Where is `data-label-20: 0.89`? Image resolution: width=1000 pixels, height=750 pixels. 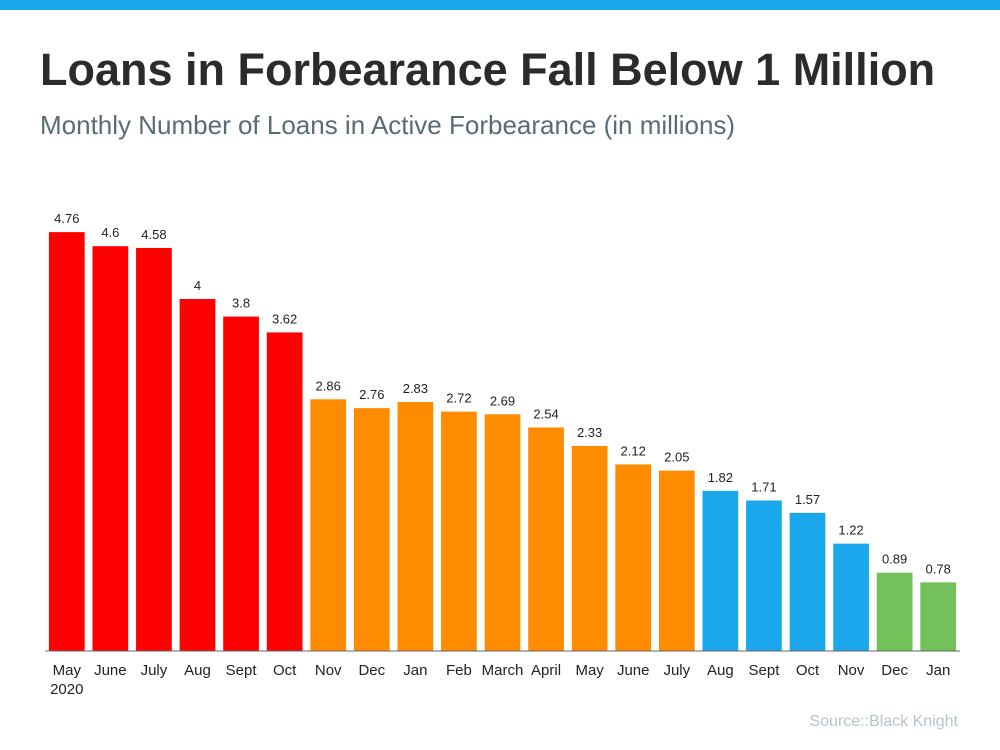 data-label-20: 0.89 is located at coordinates (894, 559).